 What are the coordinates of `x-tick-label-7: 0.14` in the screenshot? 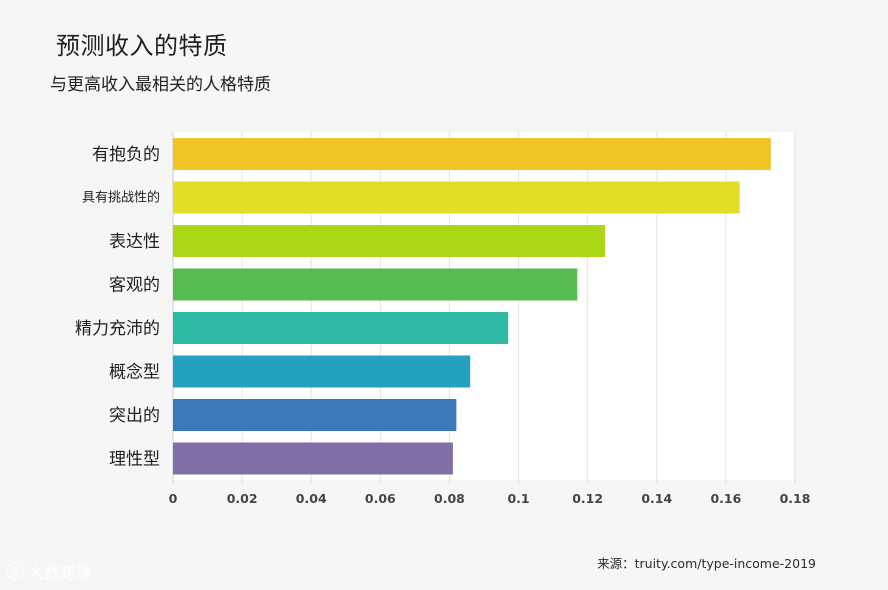 It's located at (656, 498).